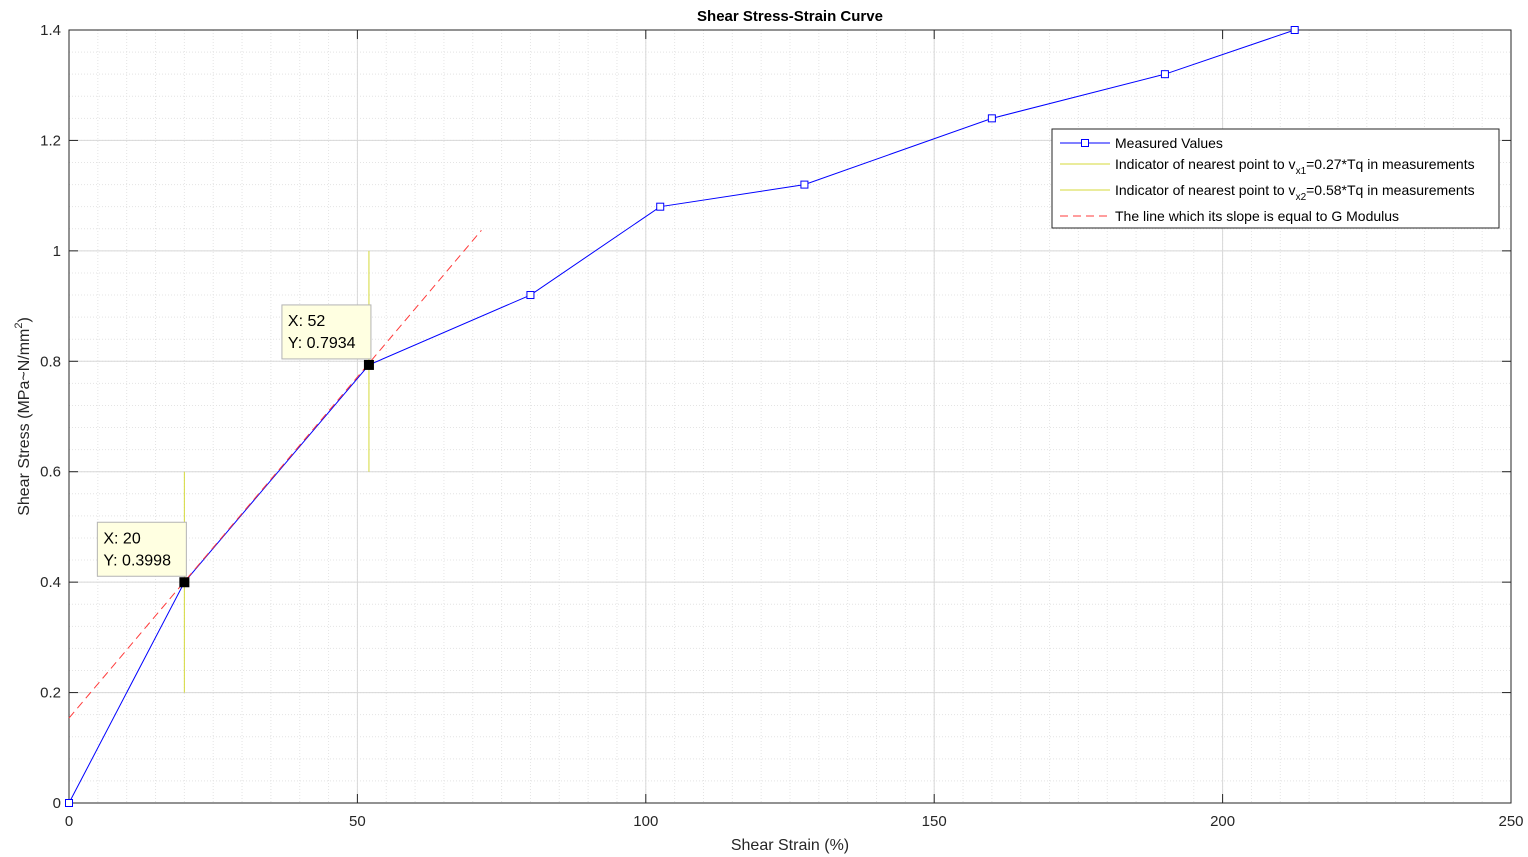 Image resolution: width=1528 pixels, height=857 pixels. What do you see at coordinates (69, 821) in the screenshot?
I see `x-tick-label: 0` at bounding box center [69, 821].